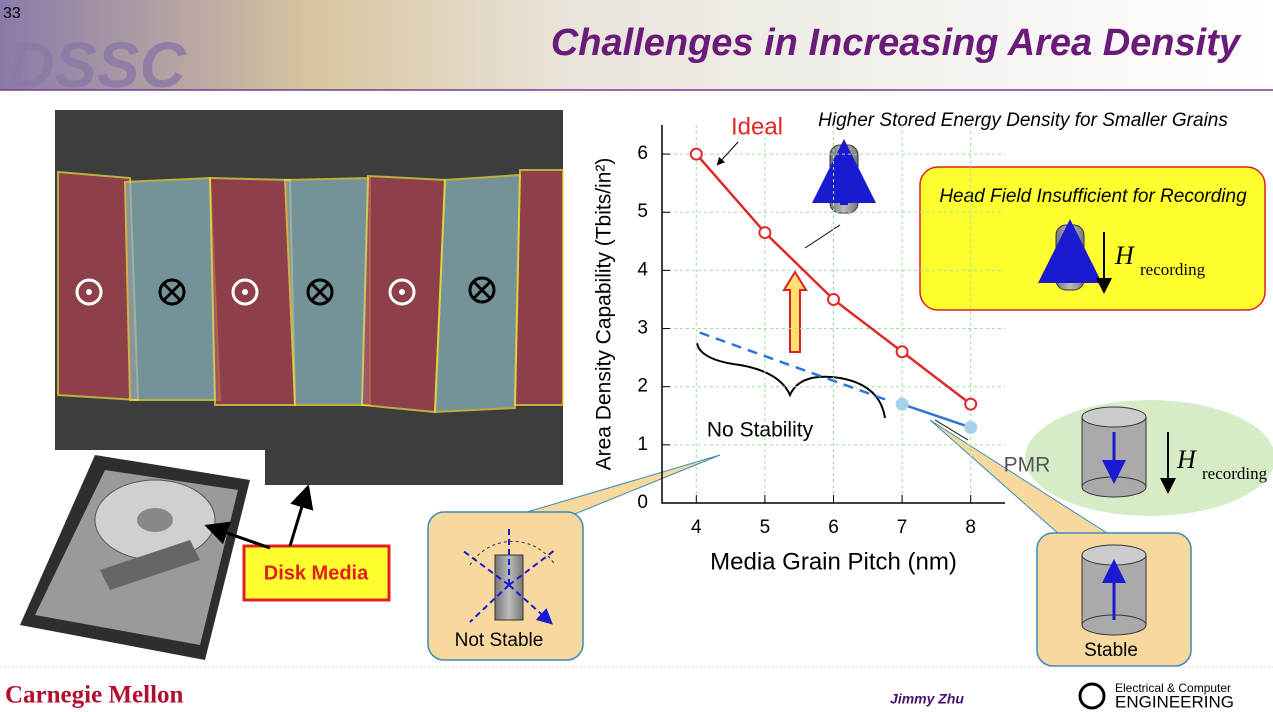  Describe the element at coordinates (833, 561) in the screenshot. I see `x-axis-label: Media Grain Pitch (nm)` at that location.